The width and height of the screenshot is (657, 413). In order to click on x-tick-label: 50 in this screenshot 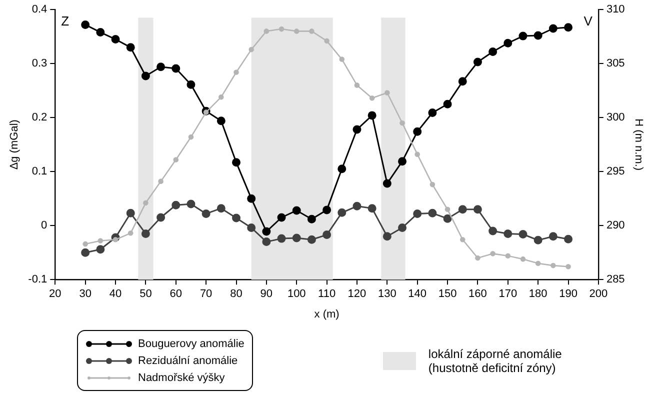, I will do `click(146, 294)`.